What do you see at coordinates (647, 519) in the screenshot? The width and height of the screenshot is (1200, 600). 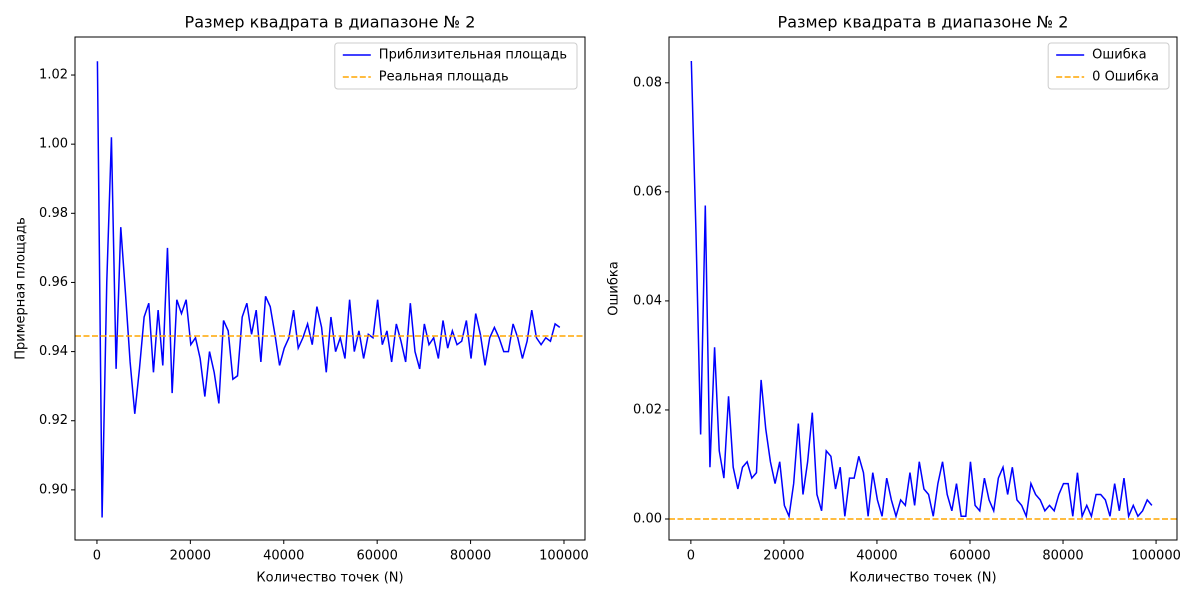 I see `y-tick-label: 0.00` at bounding box center [647, 519].